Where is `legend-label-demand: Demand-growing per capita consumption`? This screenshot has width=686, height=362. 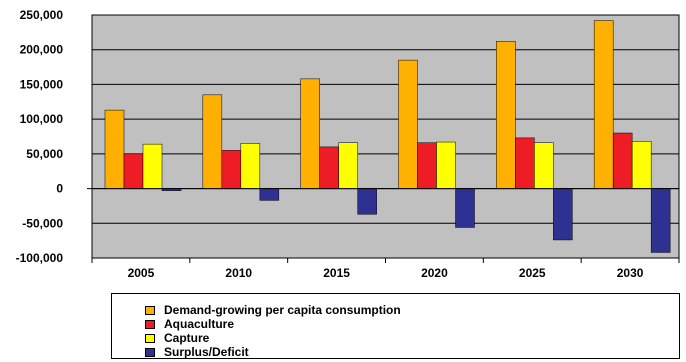 legend-label-demand: Demand-growing per capita consumption is located at coordinates (282, 310).